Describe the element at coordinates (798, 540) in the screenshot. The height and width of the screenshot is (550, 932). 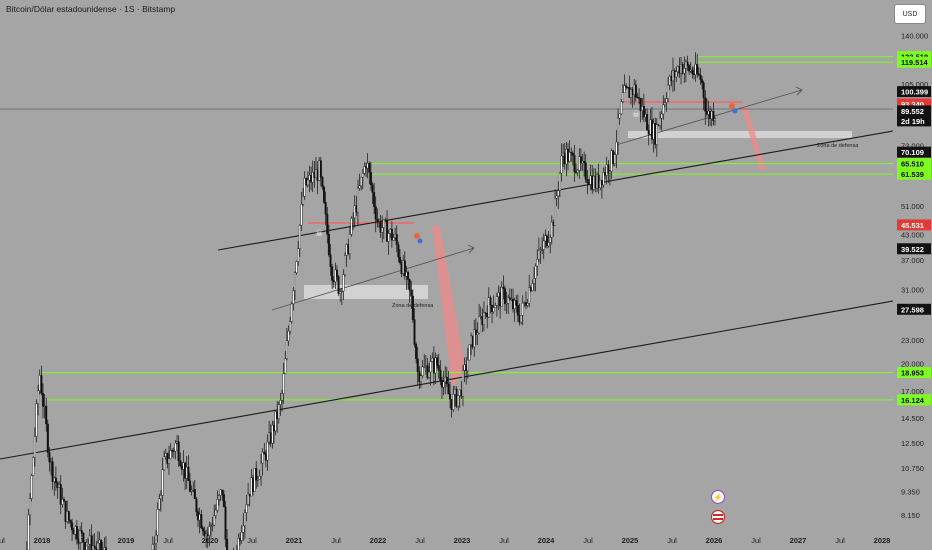
I see `x-axis-tick-label: 2027` at that location.